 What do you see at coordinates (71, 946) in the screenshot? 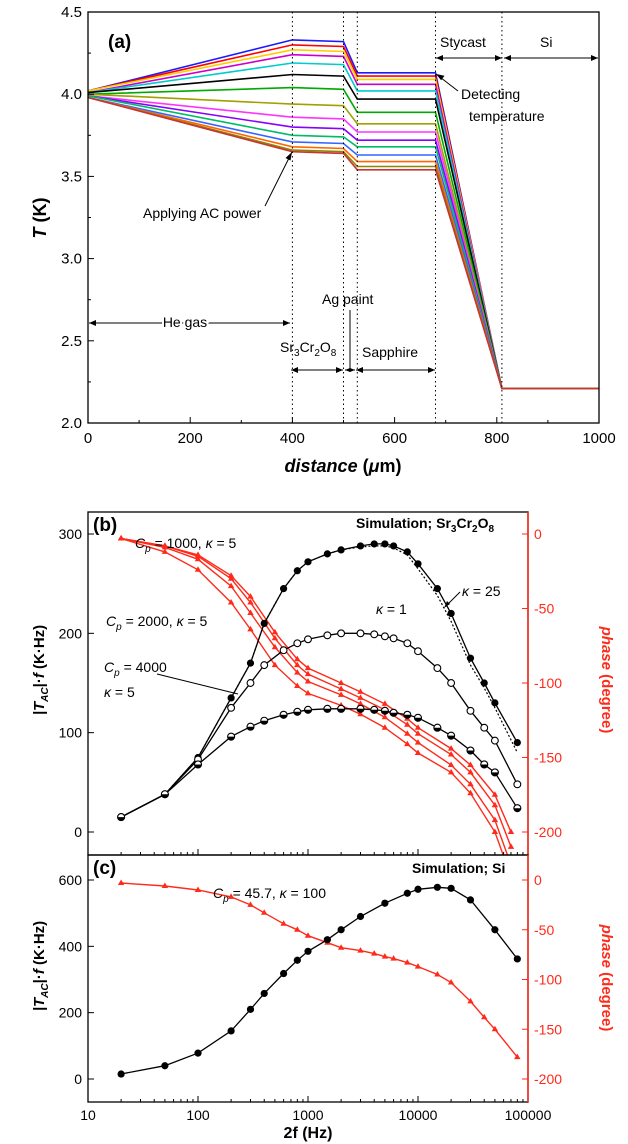
I see `y-tick-label: 400` at bounding box center [71, 946].